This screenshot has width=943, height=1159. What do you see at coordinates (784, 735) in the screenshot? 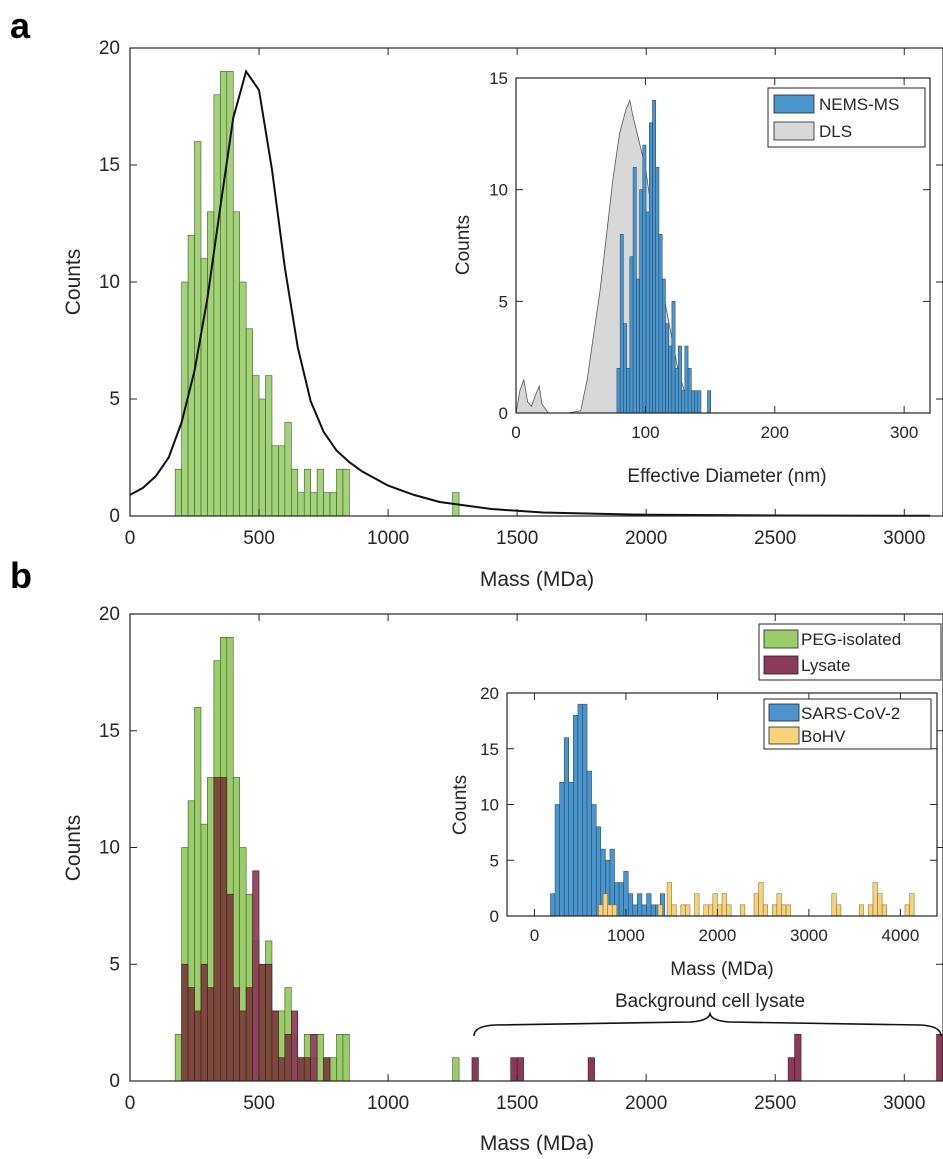
I see `legend-swatch-bohv` at bounding box center [784, 735].